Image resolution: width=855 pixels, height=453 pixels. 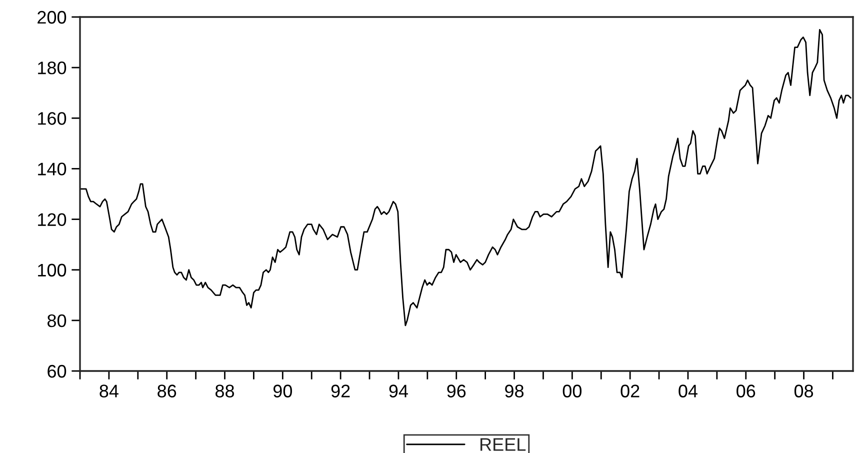 What do you see at coordinates (456, 391) in the screenshot?
I see `x-tick-label: 96` at bounding box center [456, 391].